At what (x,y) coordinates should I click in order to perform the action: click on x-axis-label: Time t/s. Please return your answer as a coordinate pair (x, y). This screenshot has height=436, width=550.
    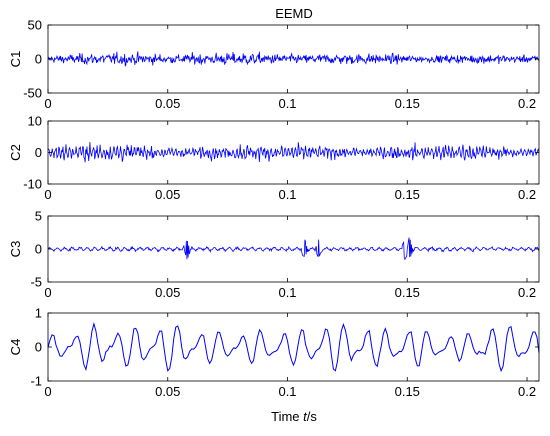
    Looking at the image, I should click on (294, 416).